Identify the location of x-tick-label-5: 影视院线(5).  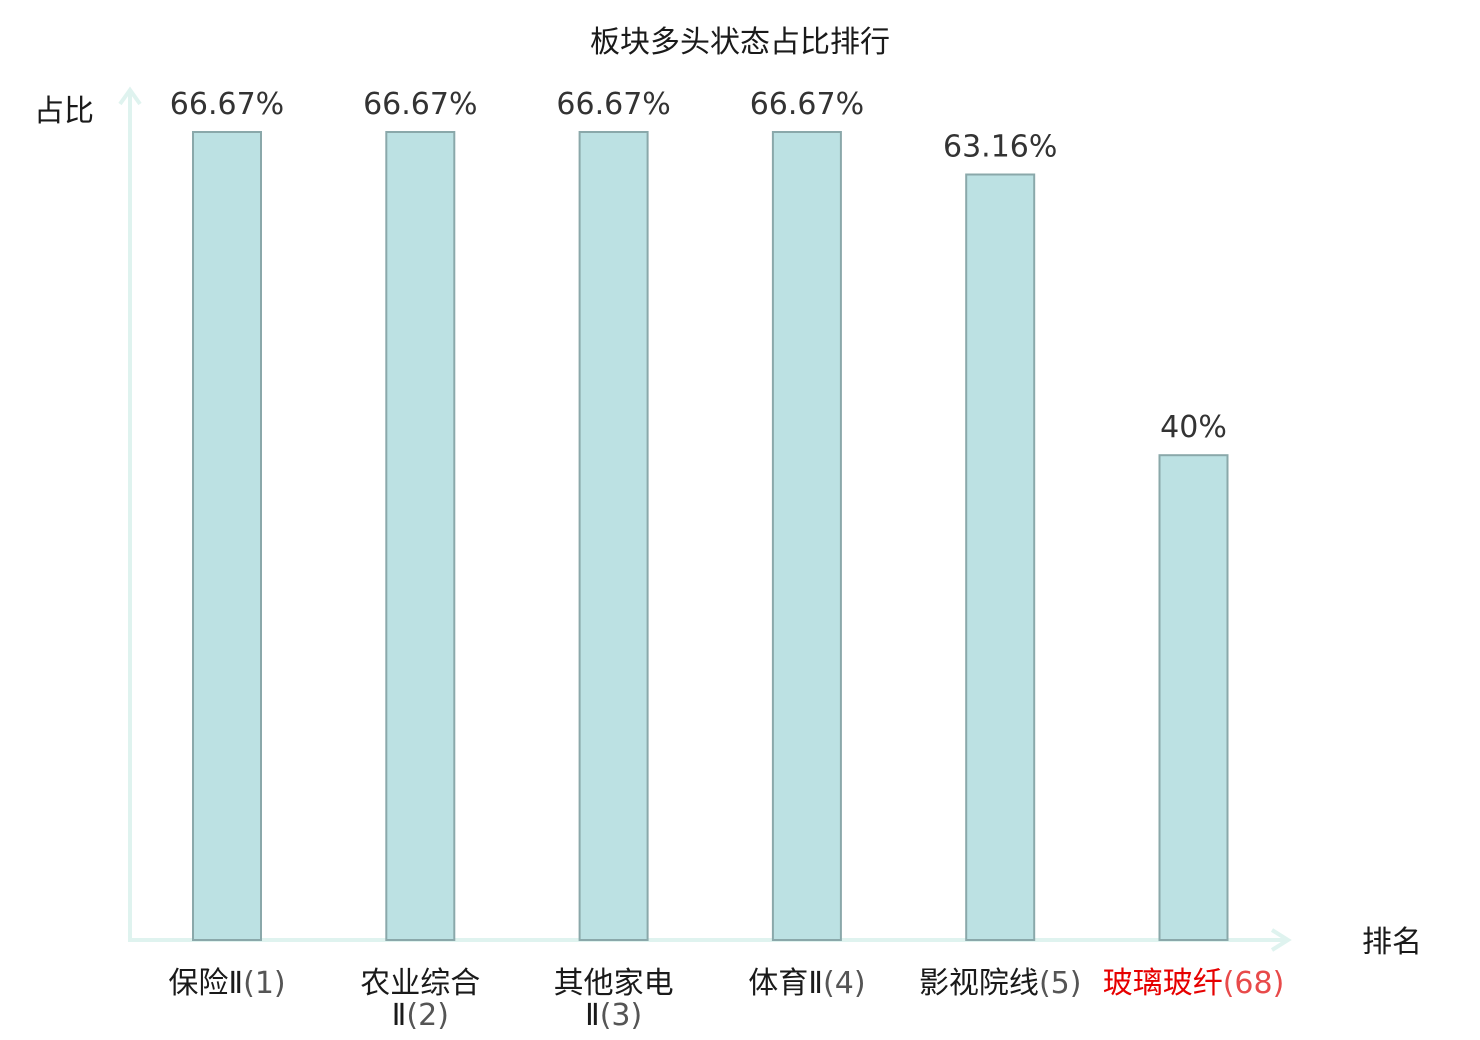
(1000, 983).